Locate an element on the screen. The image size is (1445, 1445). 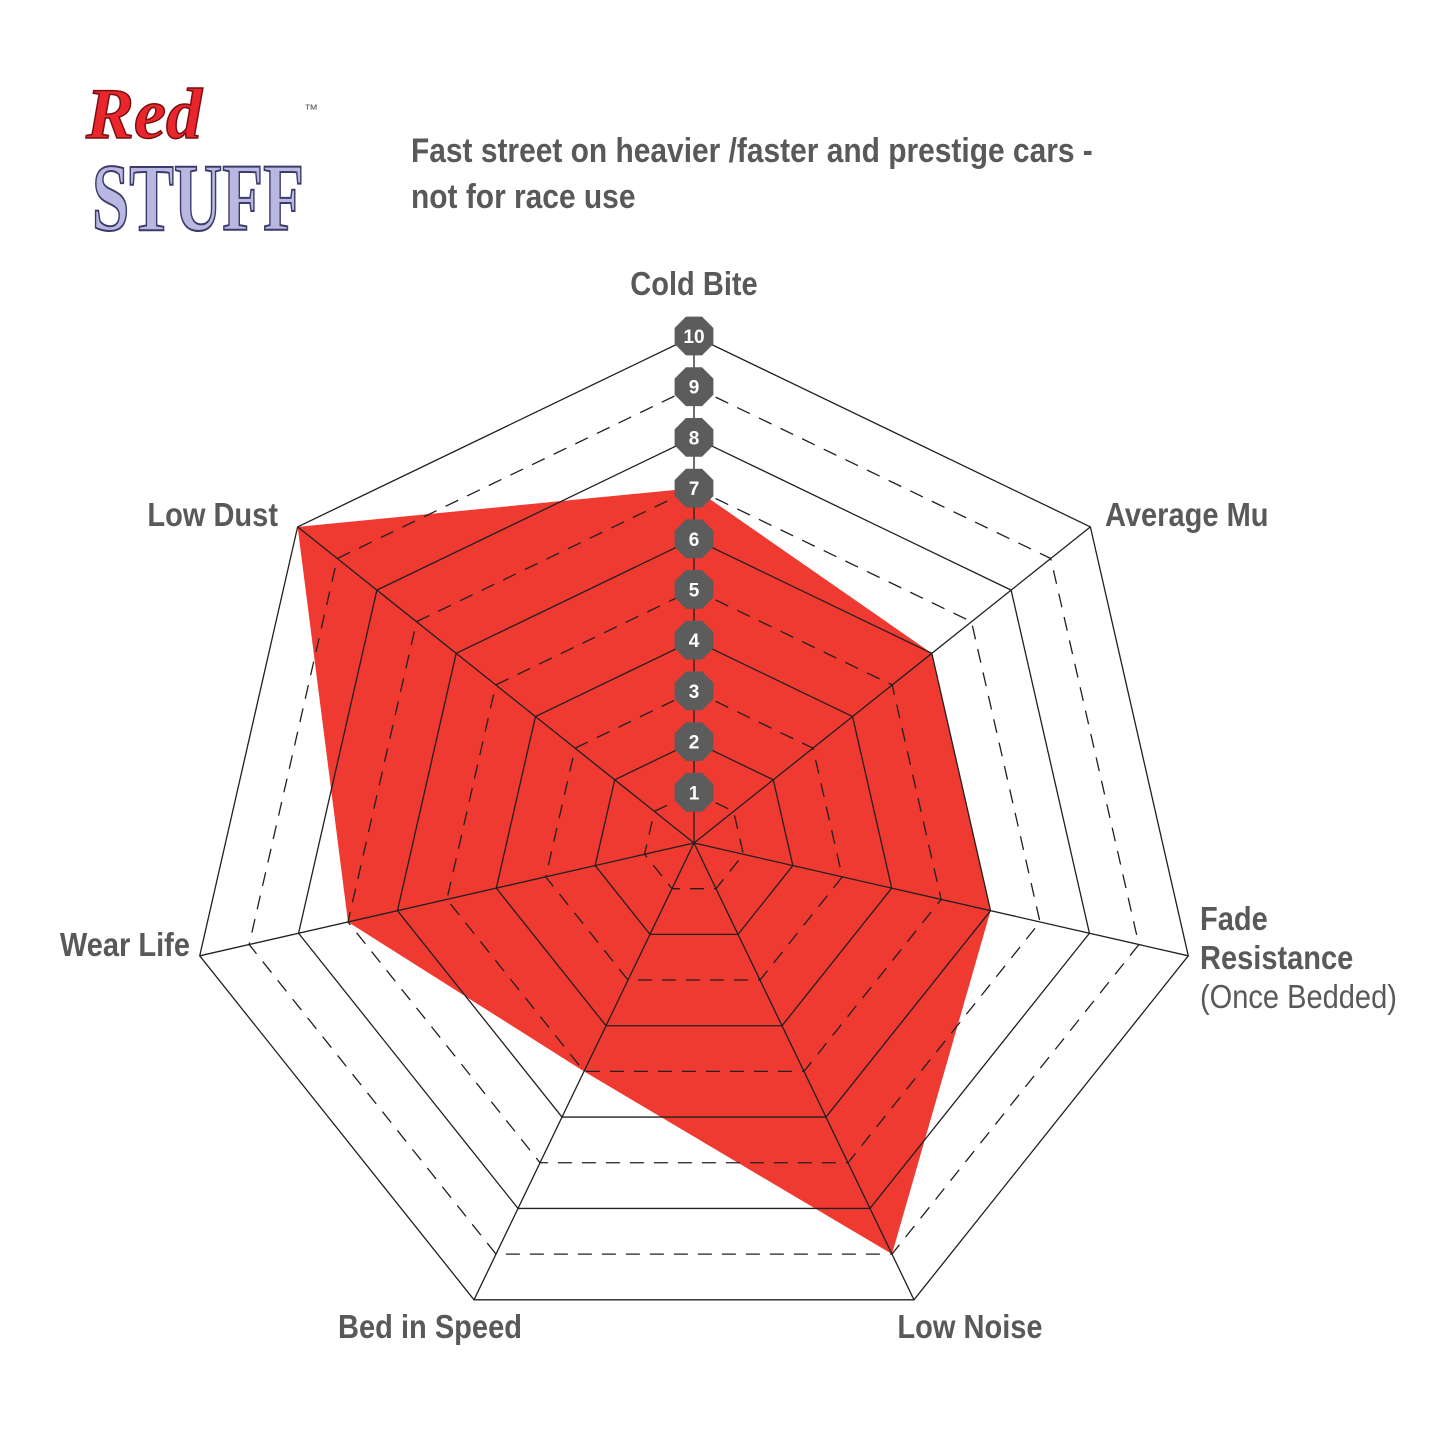
scale-label: 9 is located at coordinates (694, 388).